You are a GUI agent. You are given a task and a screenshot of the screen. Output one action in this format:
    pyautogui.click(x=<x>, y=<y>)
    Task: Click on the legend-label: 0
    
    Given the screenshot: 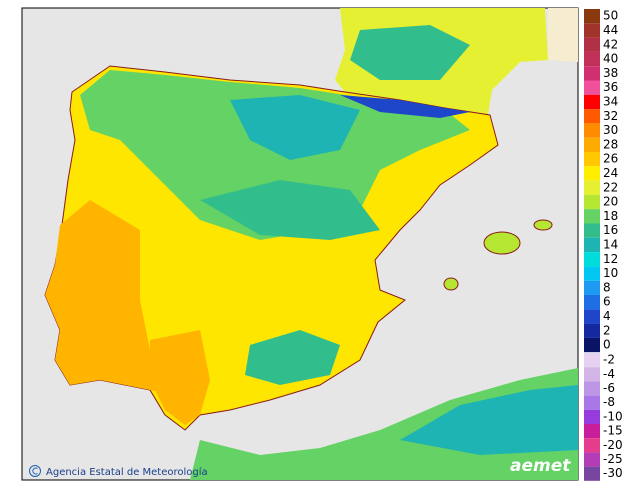 What is the action you would take?
    pyautogui.click(x=607, y=345)
    